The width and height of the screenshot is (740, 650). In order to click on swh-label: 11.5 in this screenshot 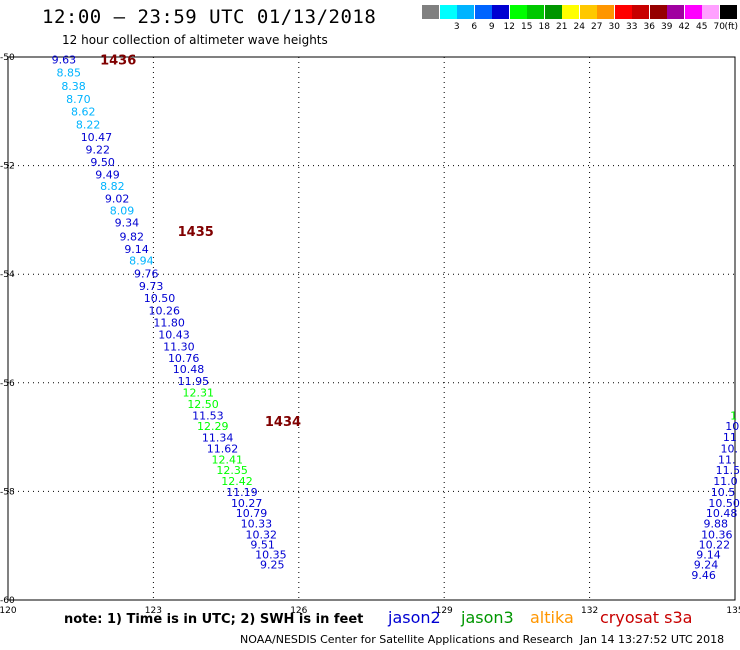, I will do `click(728, 470)`.